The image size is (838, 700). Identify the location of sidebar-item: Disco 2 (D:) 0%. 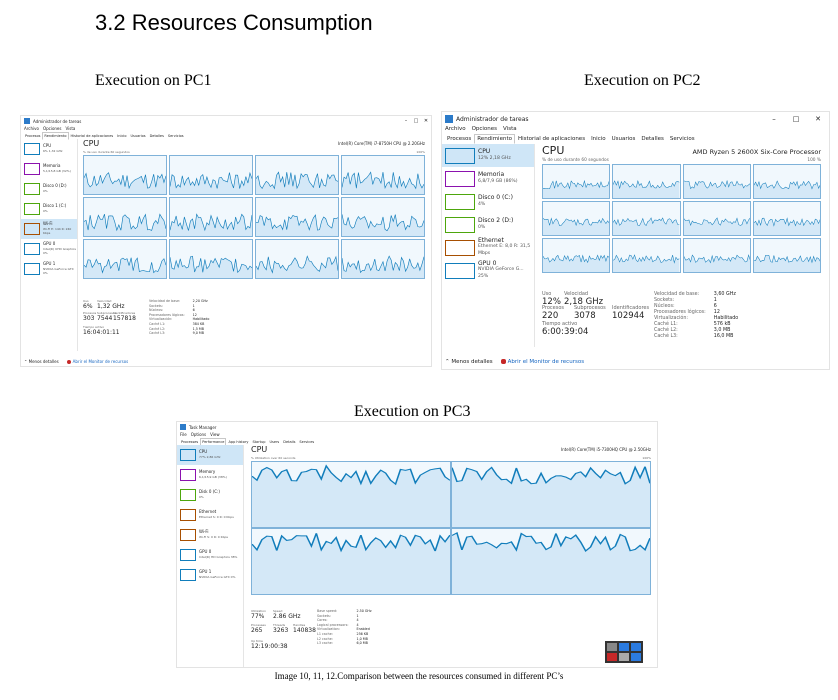
(488, 224).